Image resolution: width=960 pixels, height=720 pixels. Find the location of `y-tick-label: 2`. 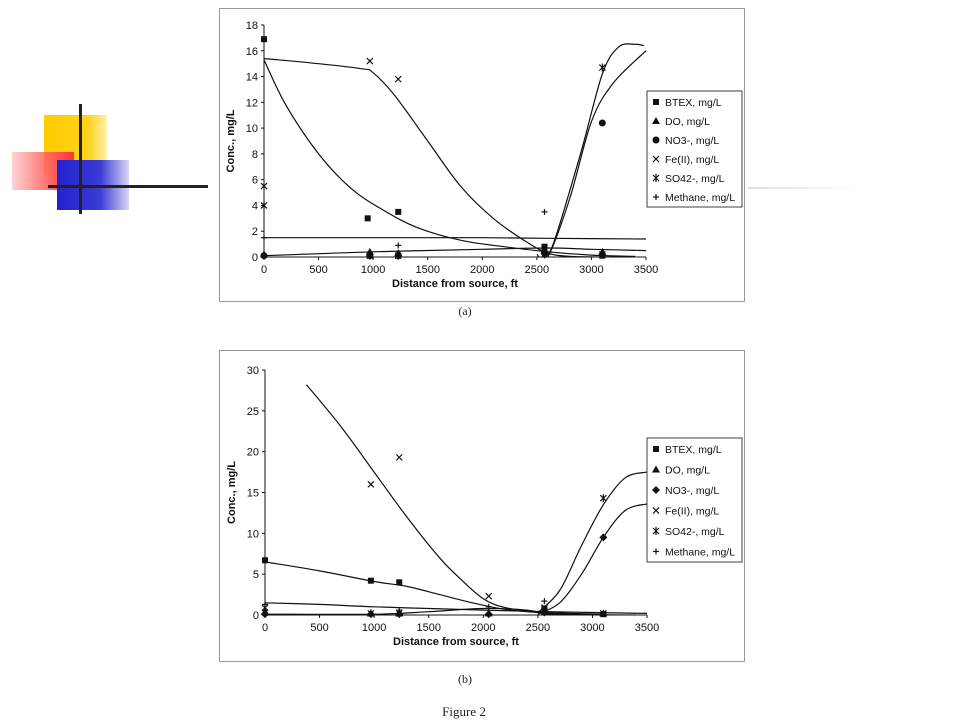

y-tick-label: 2 is located at coordinates (255, 232).